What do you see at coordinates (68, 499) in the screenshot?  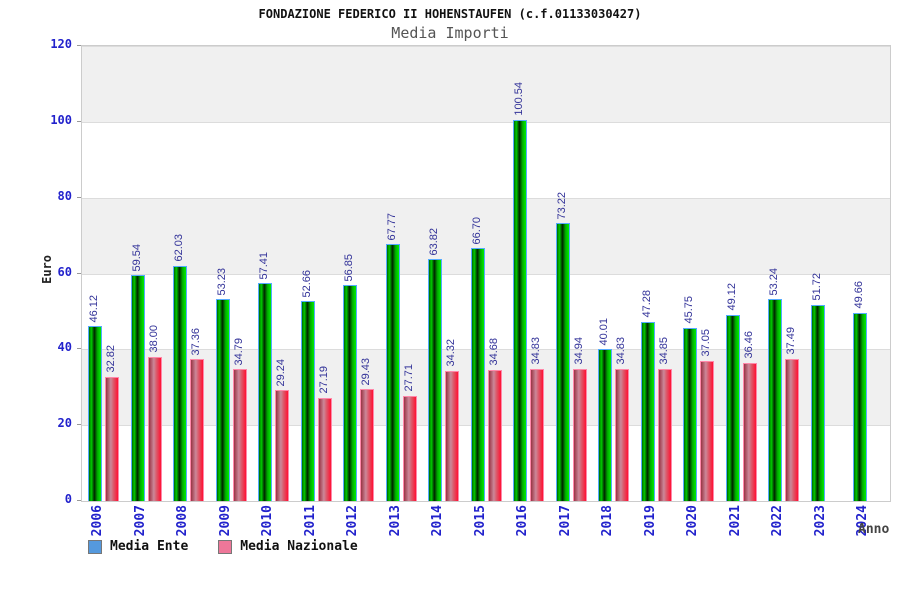 I see `y-tick-label: 0` at bounding box center [68, 499].